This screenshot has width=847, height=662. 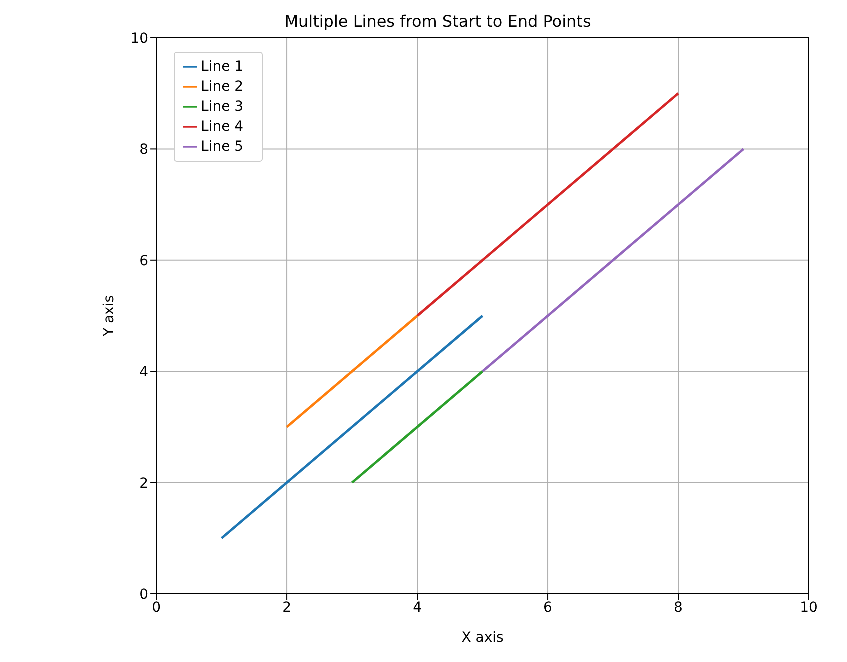 What do you see at coordinates (809, 608) in the screenshot?
I see `x-tick-label: 10` at bounding box center [809, 608].